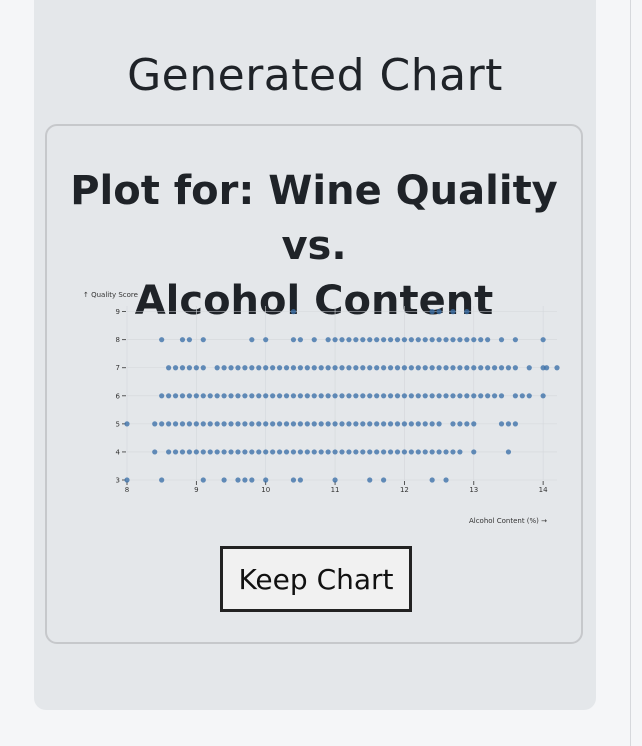 Image resolution: width=642 pixels, height=746 pixels. What do you see at coordinates (316, 579) in the screenshot?
I see `keep-chart-button: Keep Chart` at bounding box center [316, 579].